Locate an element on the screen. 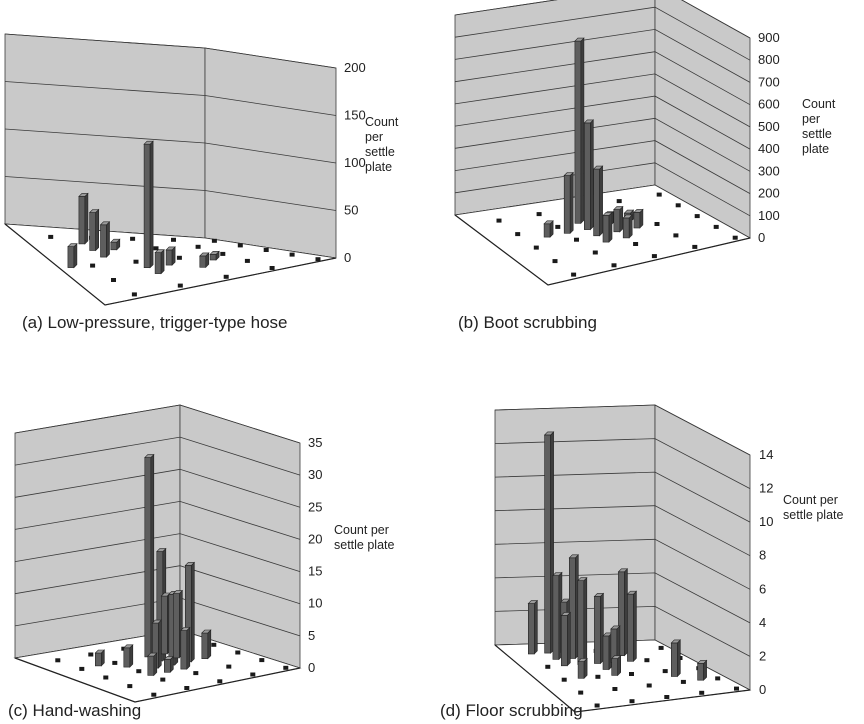  chart-b-caption: (b) Boot scrubbing is located at coordinates (527, 322).